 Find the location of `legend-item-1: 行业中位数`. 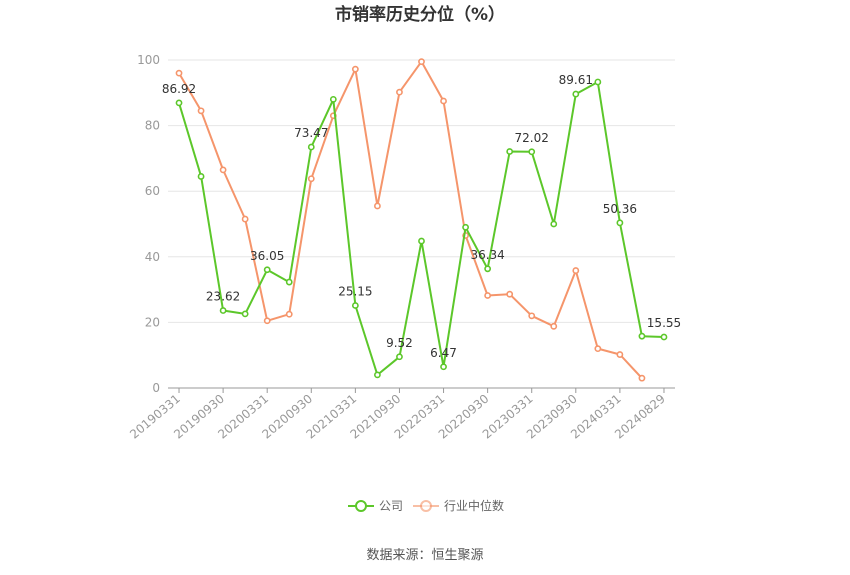

legend-item-1: 行业中位数 is located at coordinates (458, 505).